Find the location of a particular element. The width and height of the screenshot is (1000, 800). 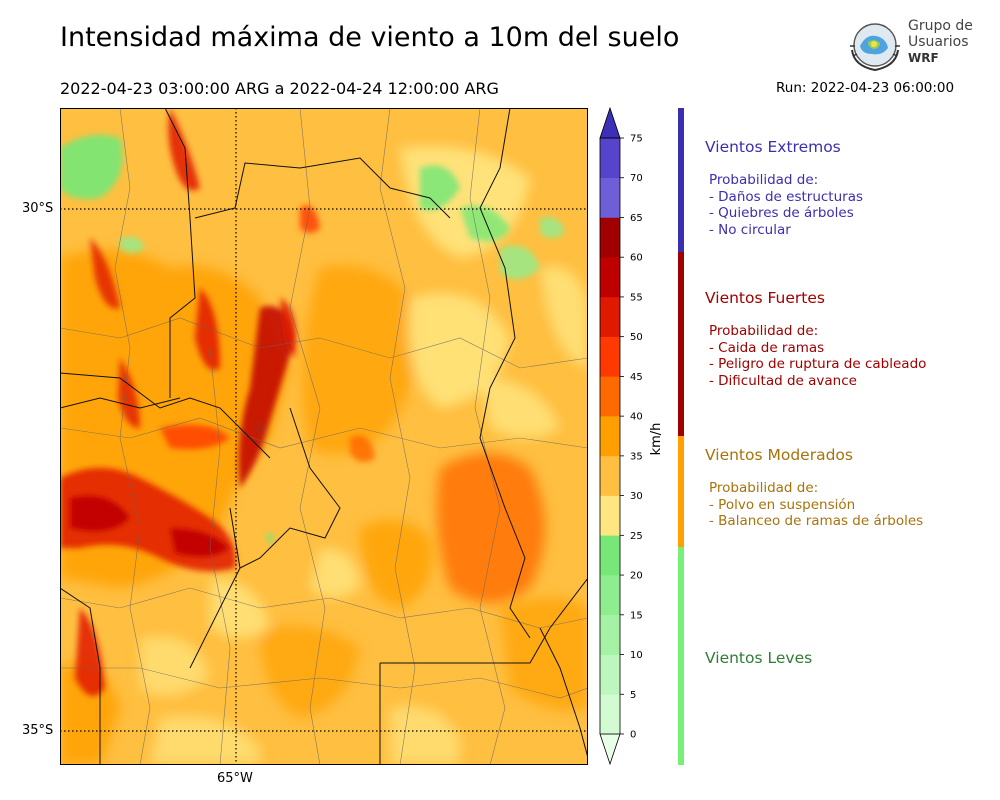

colorbar-tick-label: 75 is located at coordinates (636, 139).